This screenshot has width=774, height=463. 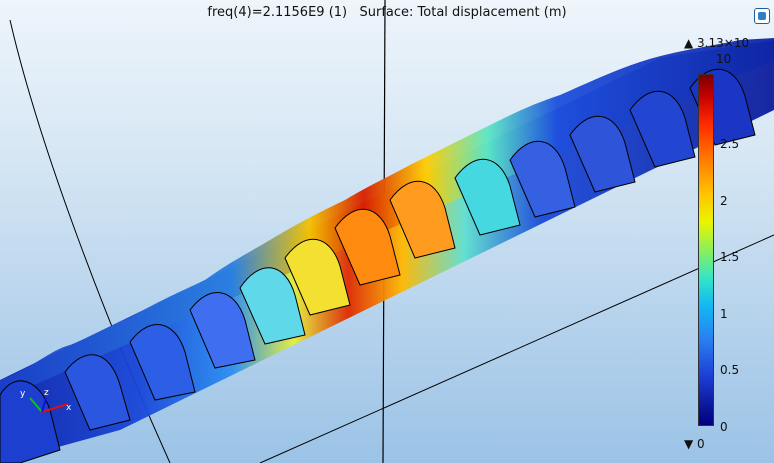 I want to click on colorbar-tick-0: 0, so click(x=724, y=427).